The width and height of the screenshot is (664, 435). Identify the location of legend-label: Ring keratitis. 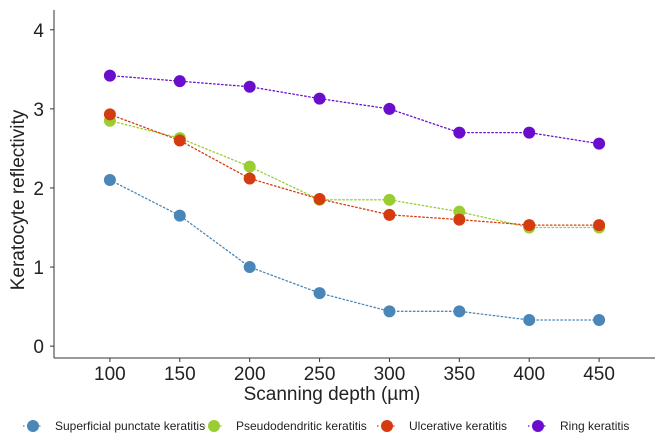
(594, 426).